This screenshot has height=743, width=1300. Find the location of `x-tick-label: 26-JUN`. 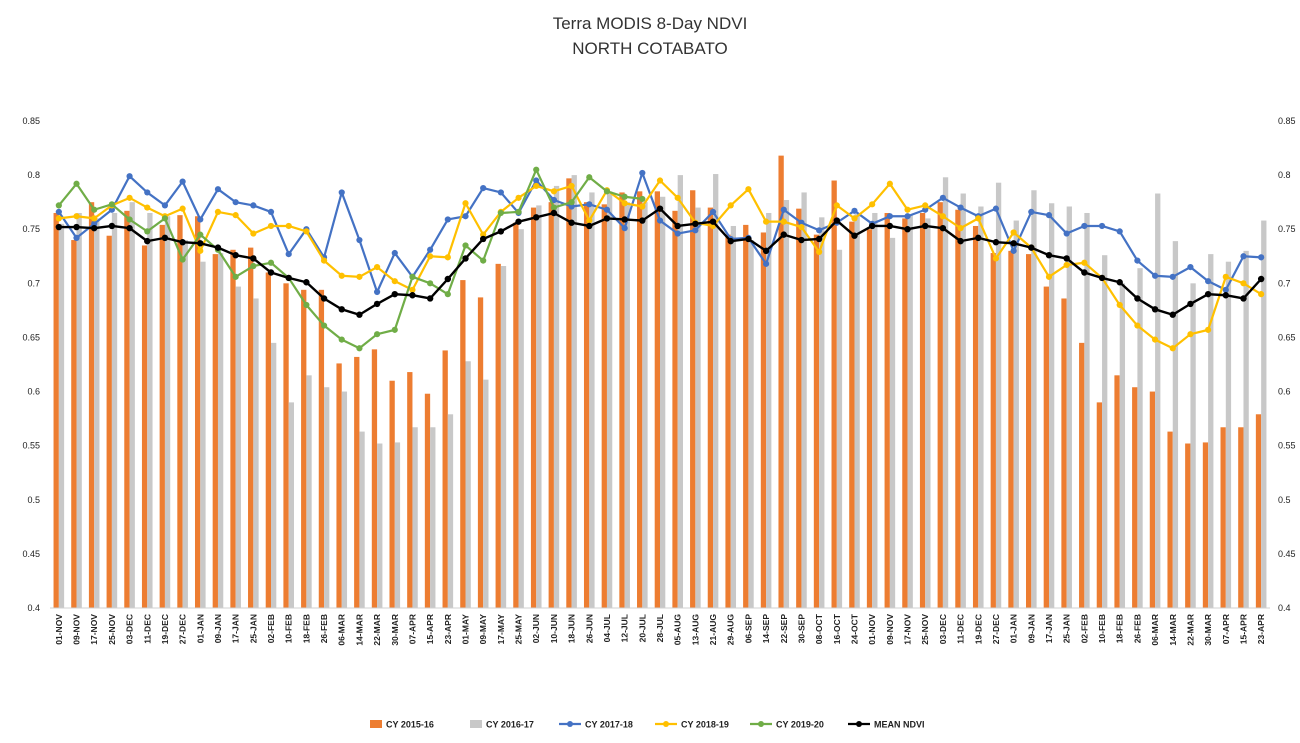

x-tick-label: 26-JUN is located at coordinates (589, 628).